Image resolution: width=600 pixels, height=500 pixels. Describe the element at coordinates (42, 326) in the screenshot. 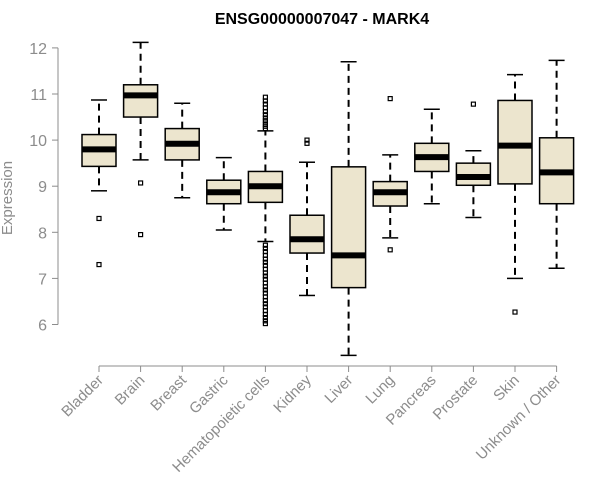

I see `y-tick-label: 6` at that location.